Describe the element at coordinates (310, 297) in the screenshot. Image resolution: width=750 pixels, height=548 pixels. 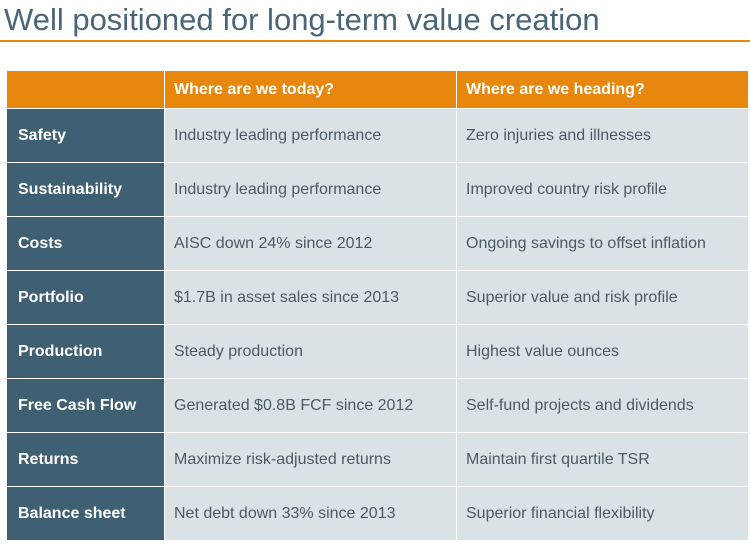
I see `cell-today: $1.7B in asset sales since 2013` at that location.